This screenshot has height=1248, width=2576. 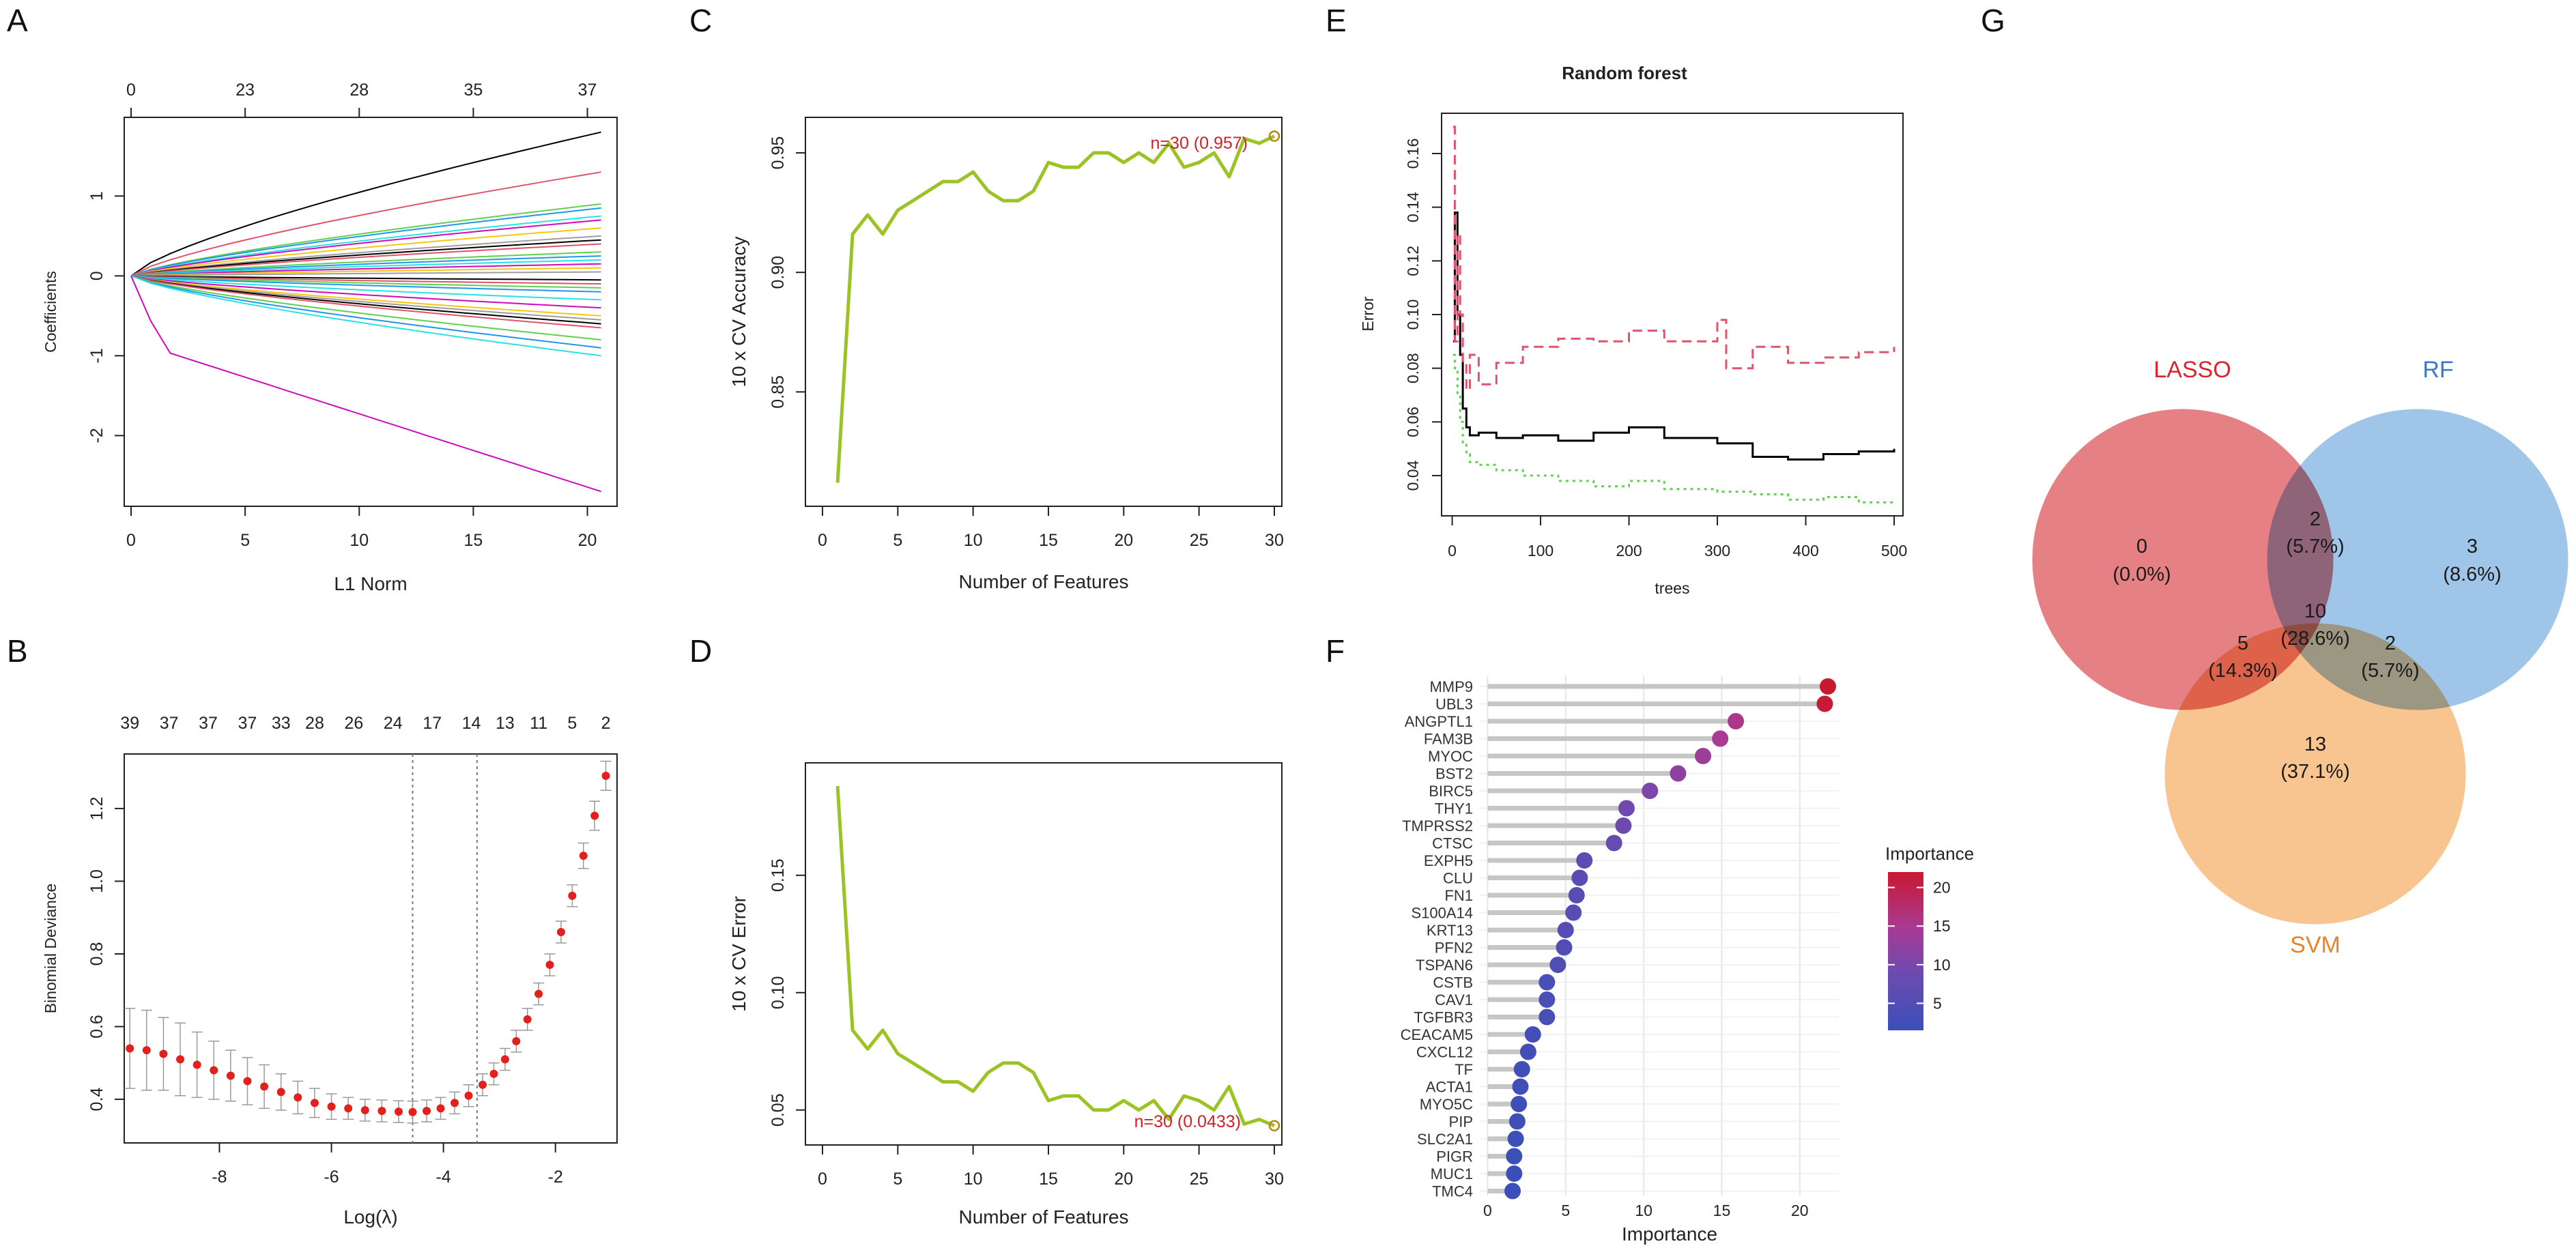 I want to click on panel-f-xtick-label-0: 0, so click(x=1487, y=1210).